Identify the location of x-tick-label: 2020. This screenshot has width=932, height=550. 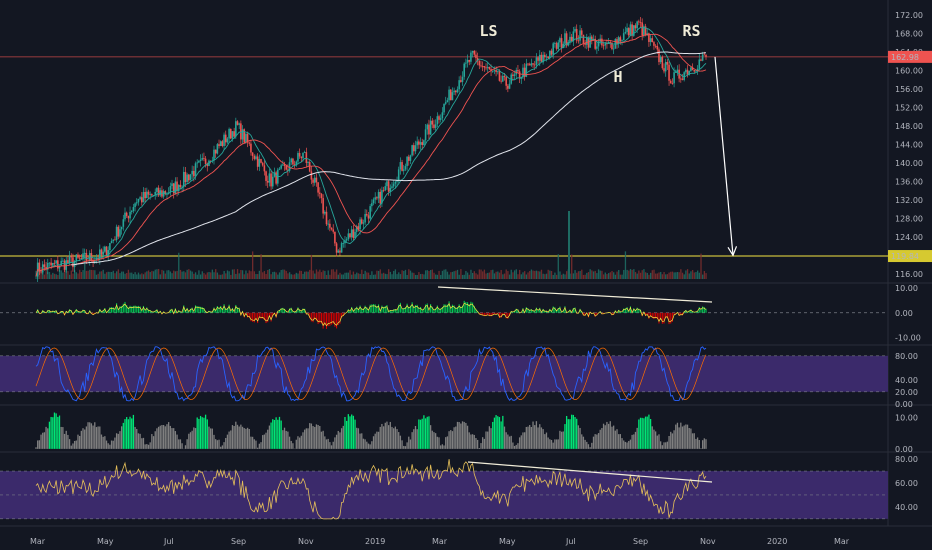
(777, 541).